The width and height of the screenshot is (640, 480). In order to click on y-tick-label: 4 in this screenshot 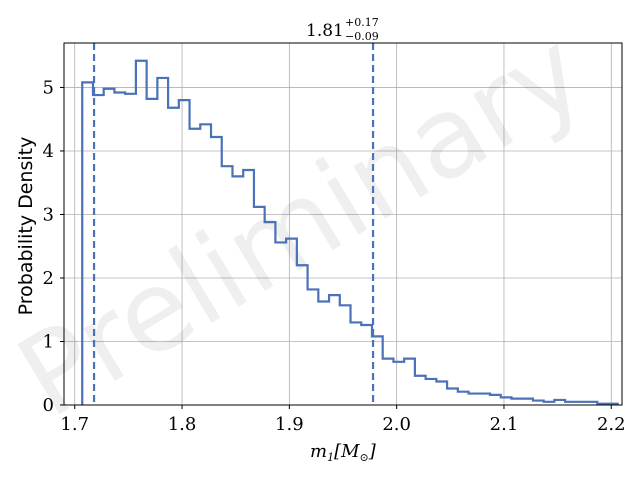, I will do `click(48, 151)`.